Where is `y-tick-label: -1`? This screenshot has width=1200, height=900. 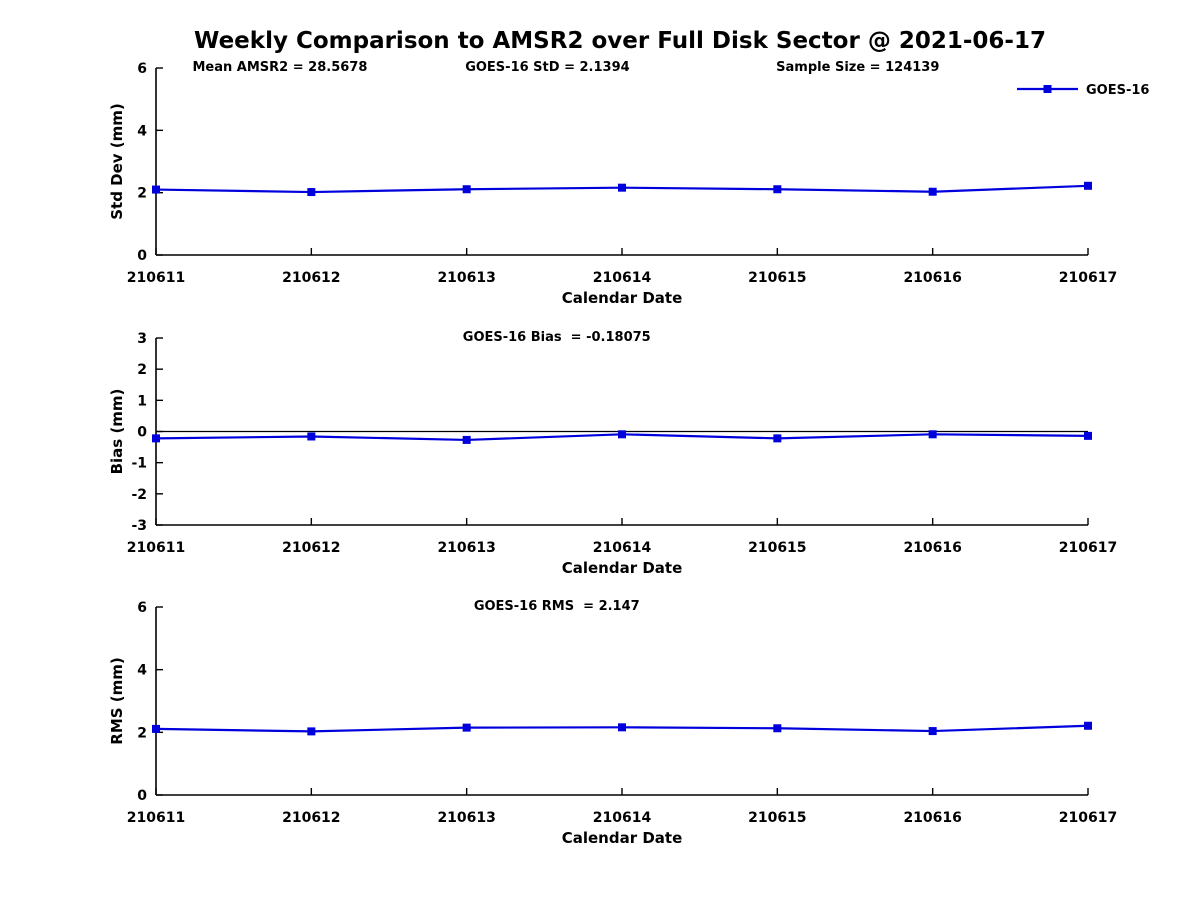
y-tick-label: -1 is located at coordinates (139, 464).